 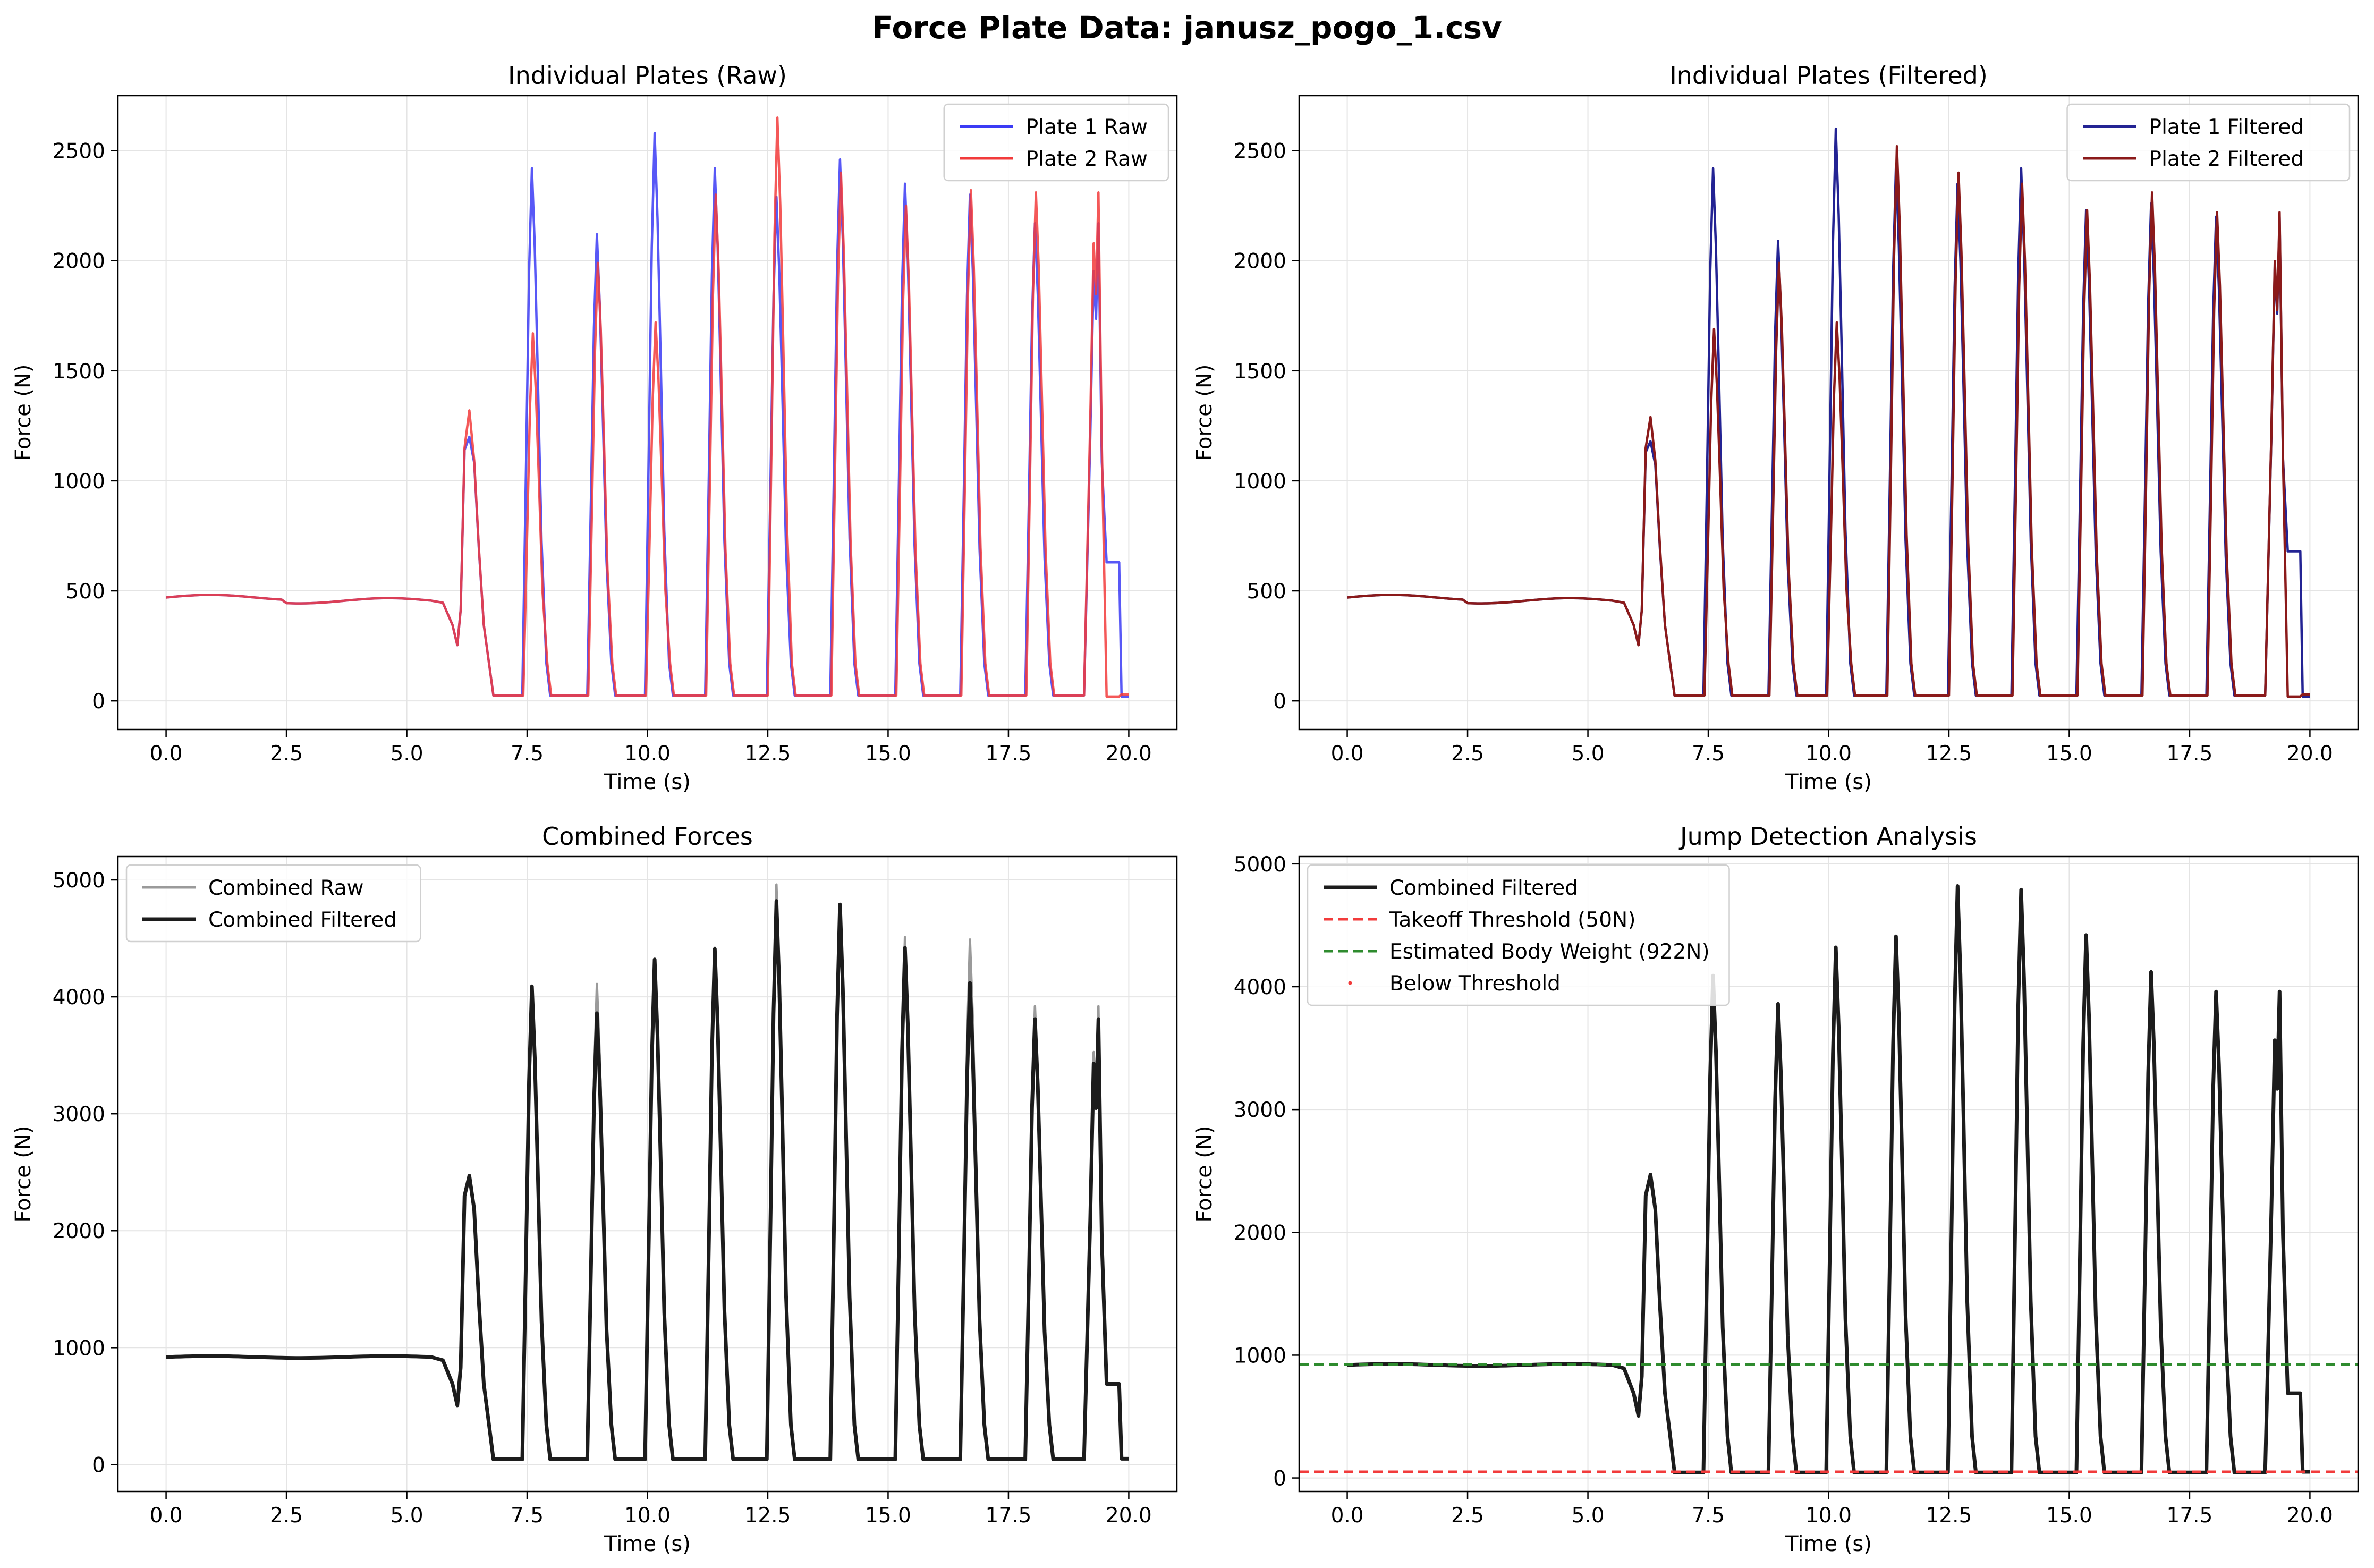 What do you see at coordinates (1549, 952) in the screenshot?
I see `legend-label: Estimated Body Weight (922N)` at bounding box center [1549, 952].